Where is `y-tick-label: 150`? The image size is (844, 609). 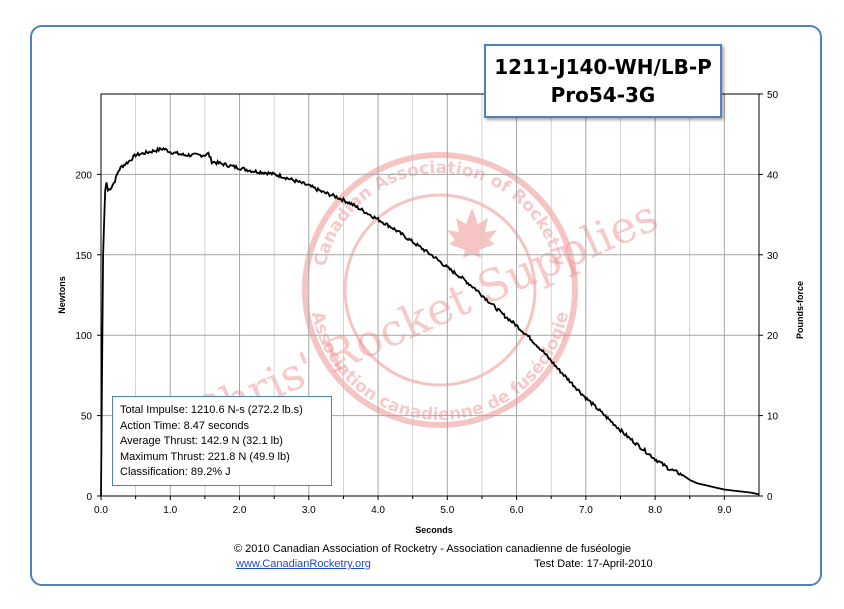 y-tick-label: 150 is located at coordinates (83, 256).